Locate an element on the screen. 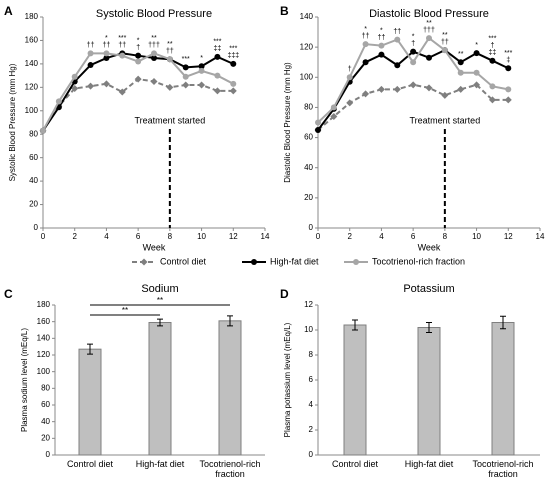  x-tick-label-box: High-fat diet is located at coordinates (160, 464).